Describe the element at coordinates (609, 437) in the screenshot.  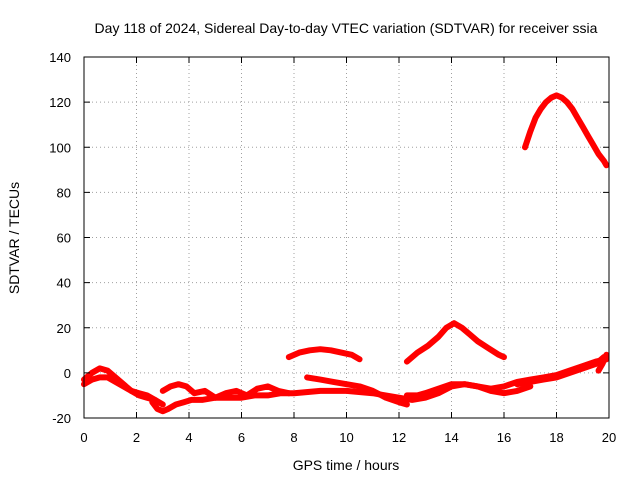
I see `x-tick-label: 20` at that location.